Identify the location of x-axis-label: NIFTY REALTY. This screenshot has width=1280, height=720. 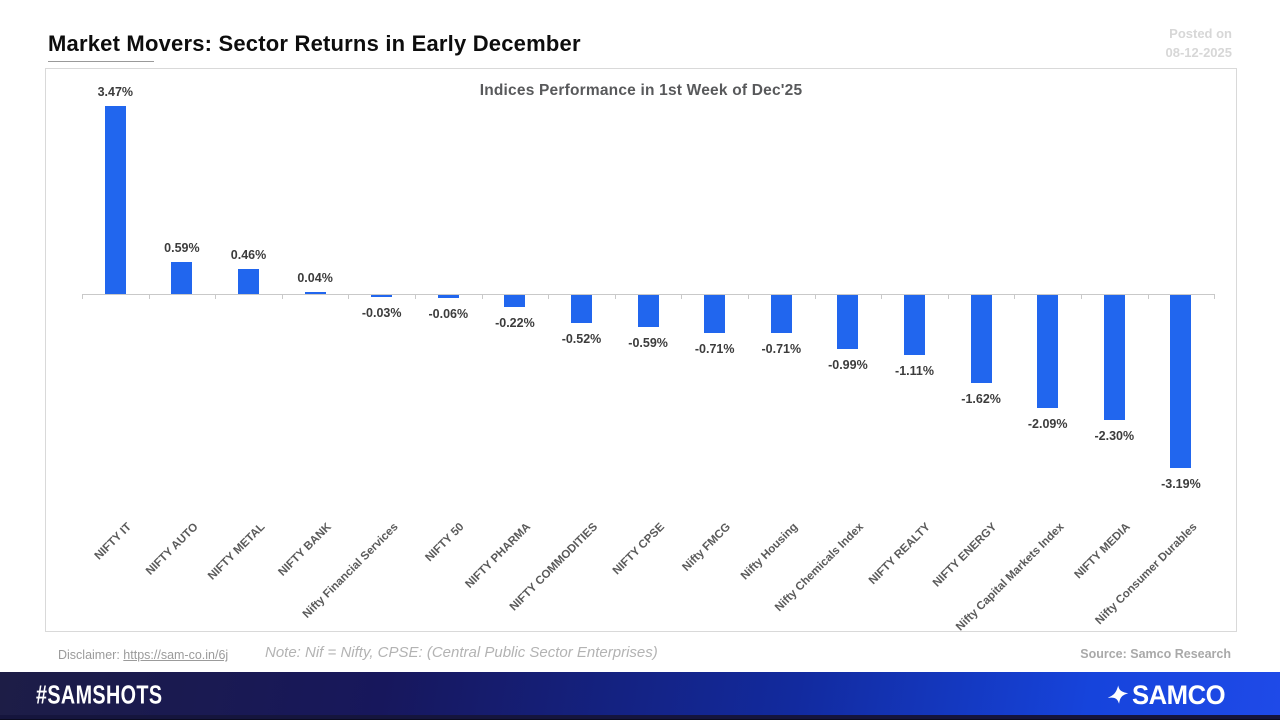
(899, 554).